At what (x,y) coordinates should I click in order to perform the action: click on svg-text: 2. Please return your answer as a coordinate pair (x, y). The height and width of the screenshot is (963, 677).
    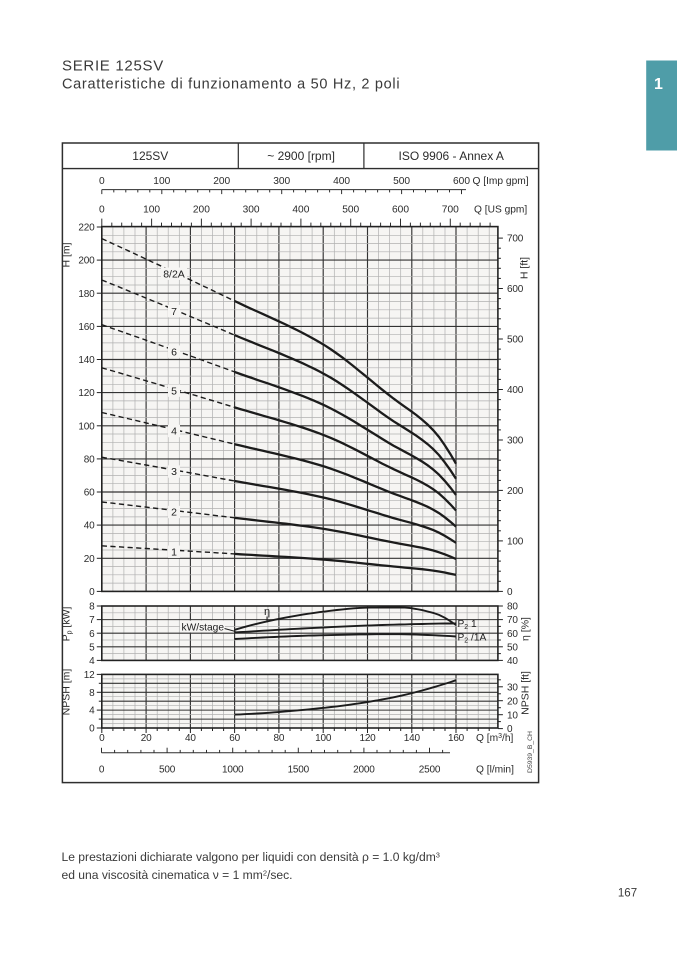
    Looking at the image, I should click on (174, 513).